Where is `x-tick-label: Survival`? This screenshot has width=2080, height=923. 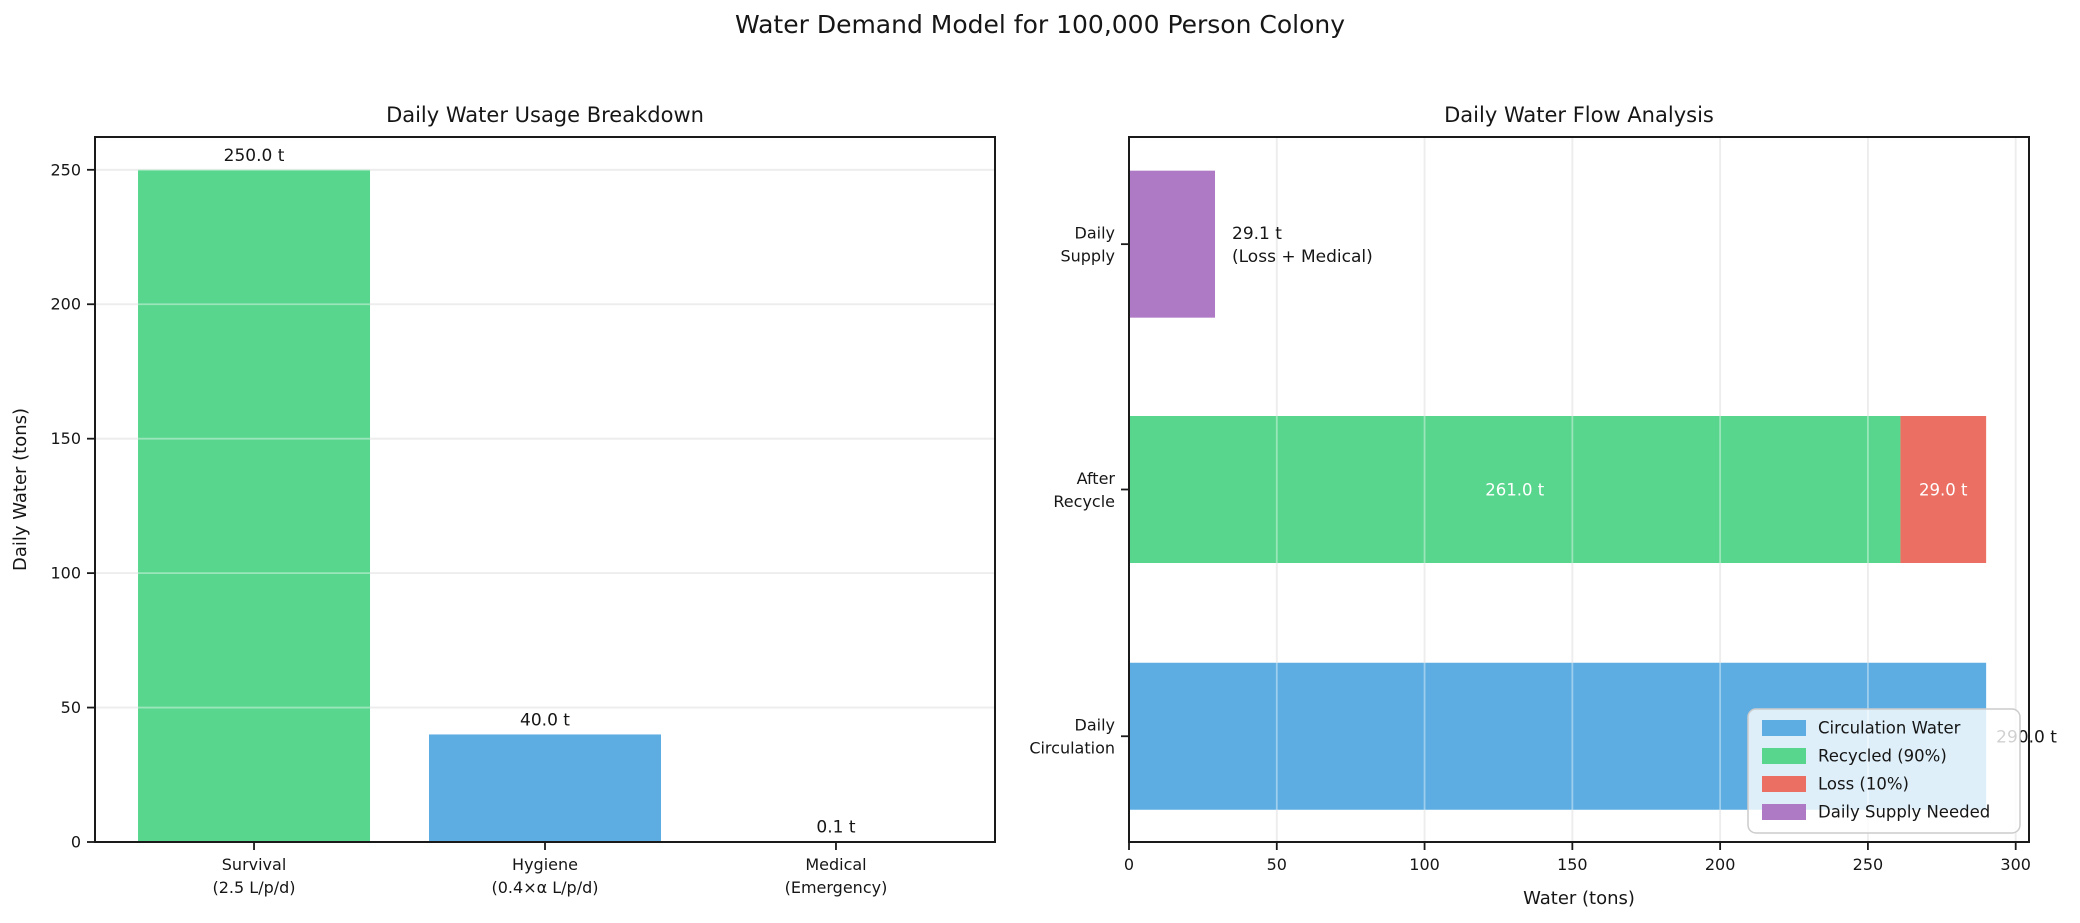 x-tick-label: Survival is located at coordinates (254, 864).